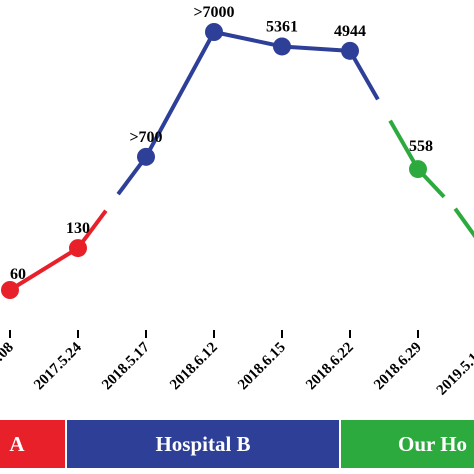  I want to click on band-label: Our Ho, so click(432, 444).